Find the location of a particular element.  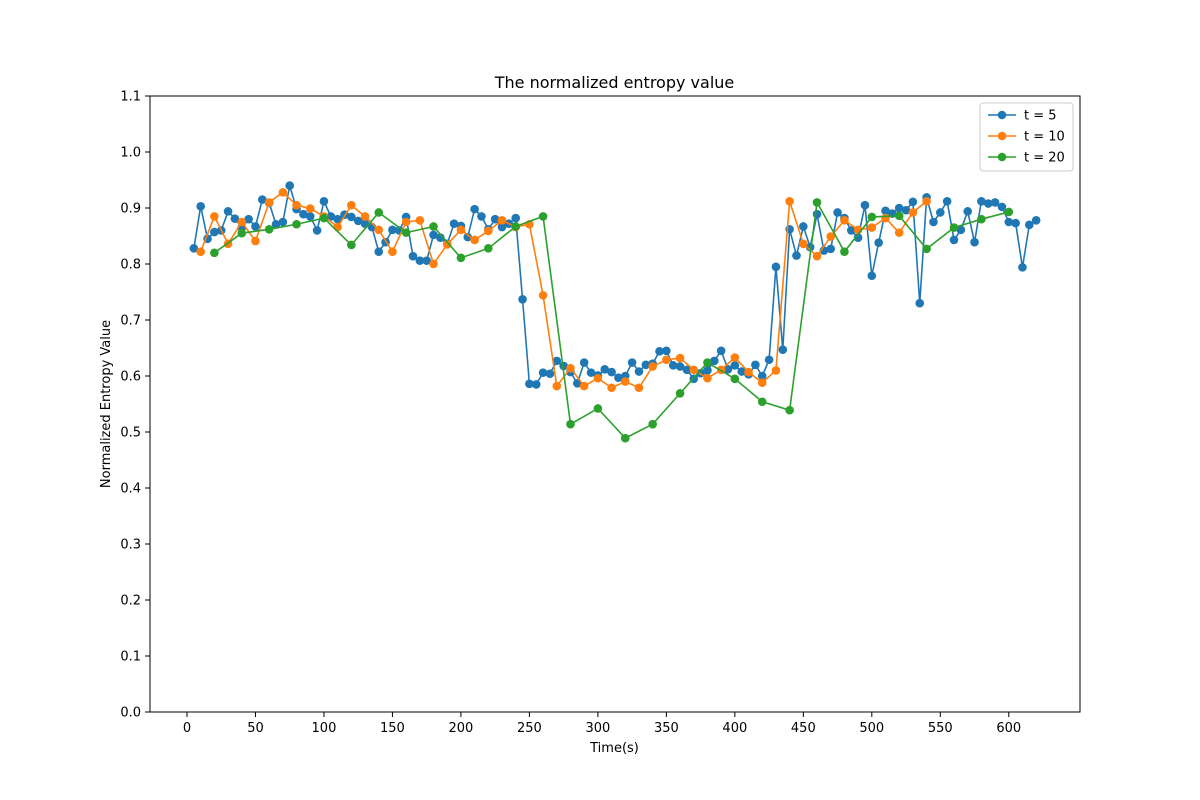

legend-item-3: t = 20 is located at coordinates (1026, 158).